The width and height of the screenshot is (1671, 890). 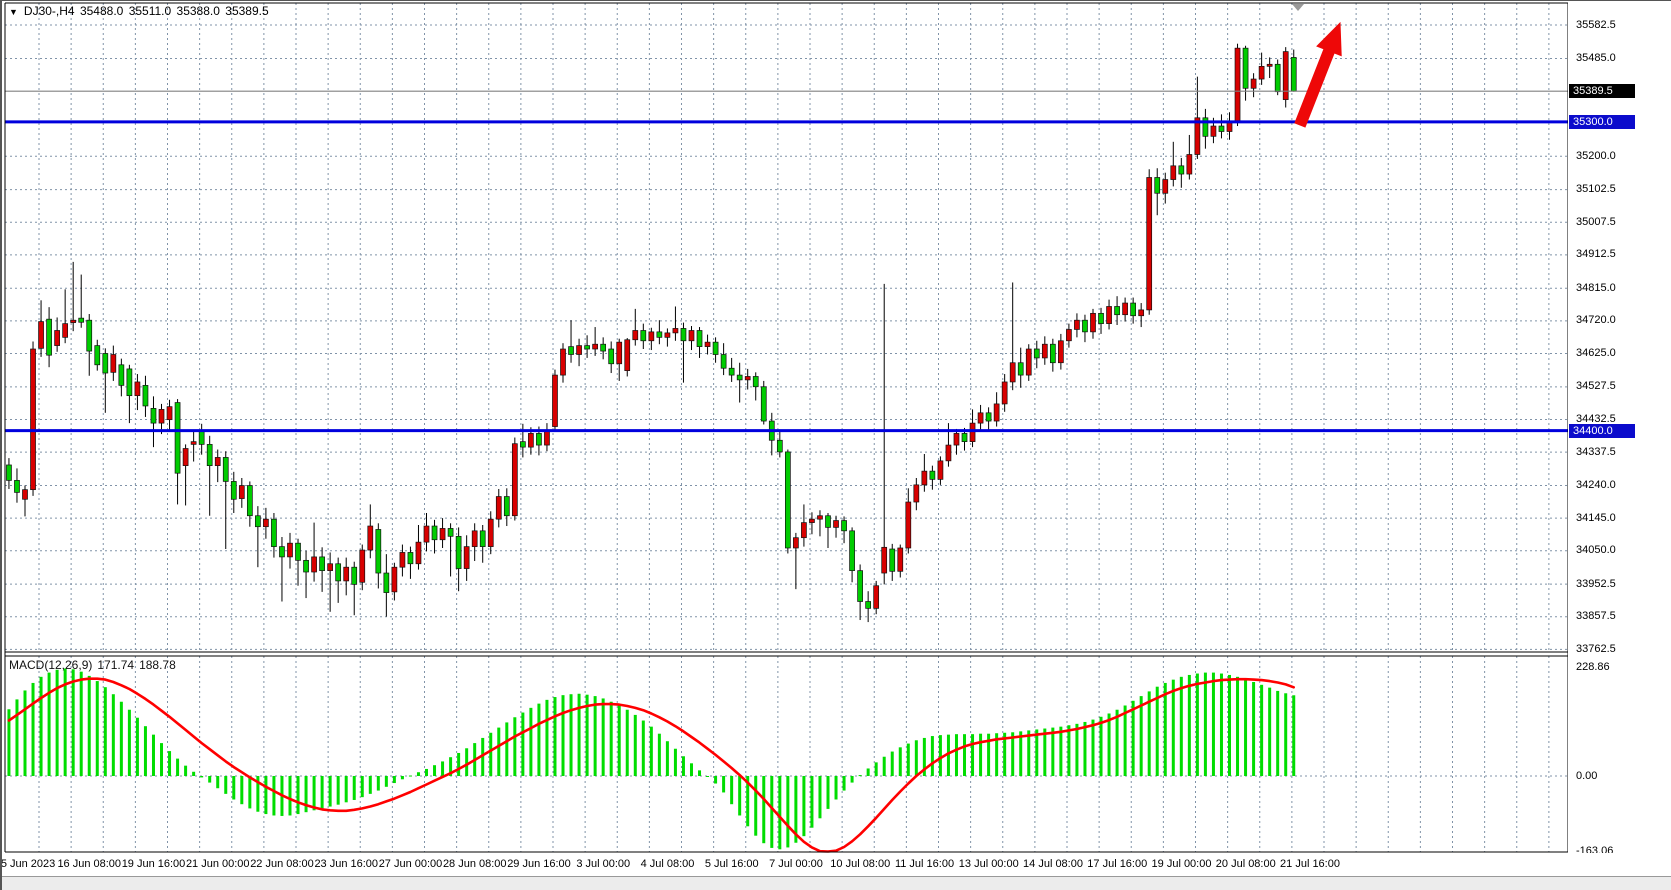 I want to click on time-axis-label: 23 Jun 16:00, so click(x=346, y=864).